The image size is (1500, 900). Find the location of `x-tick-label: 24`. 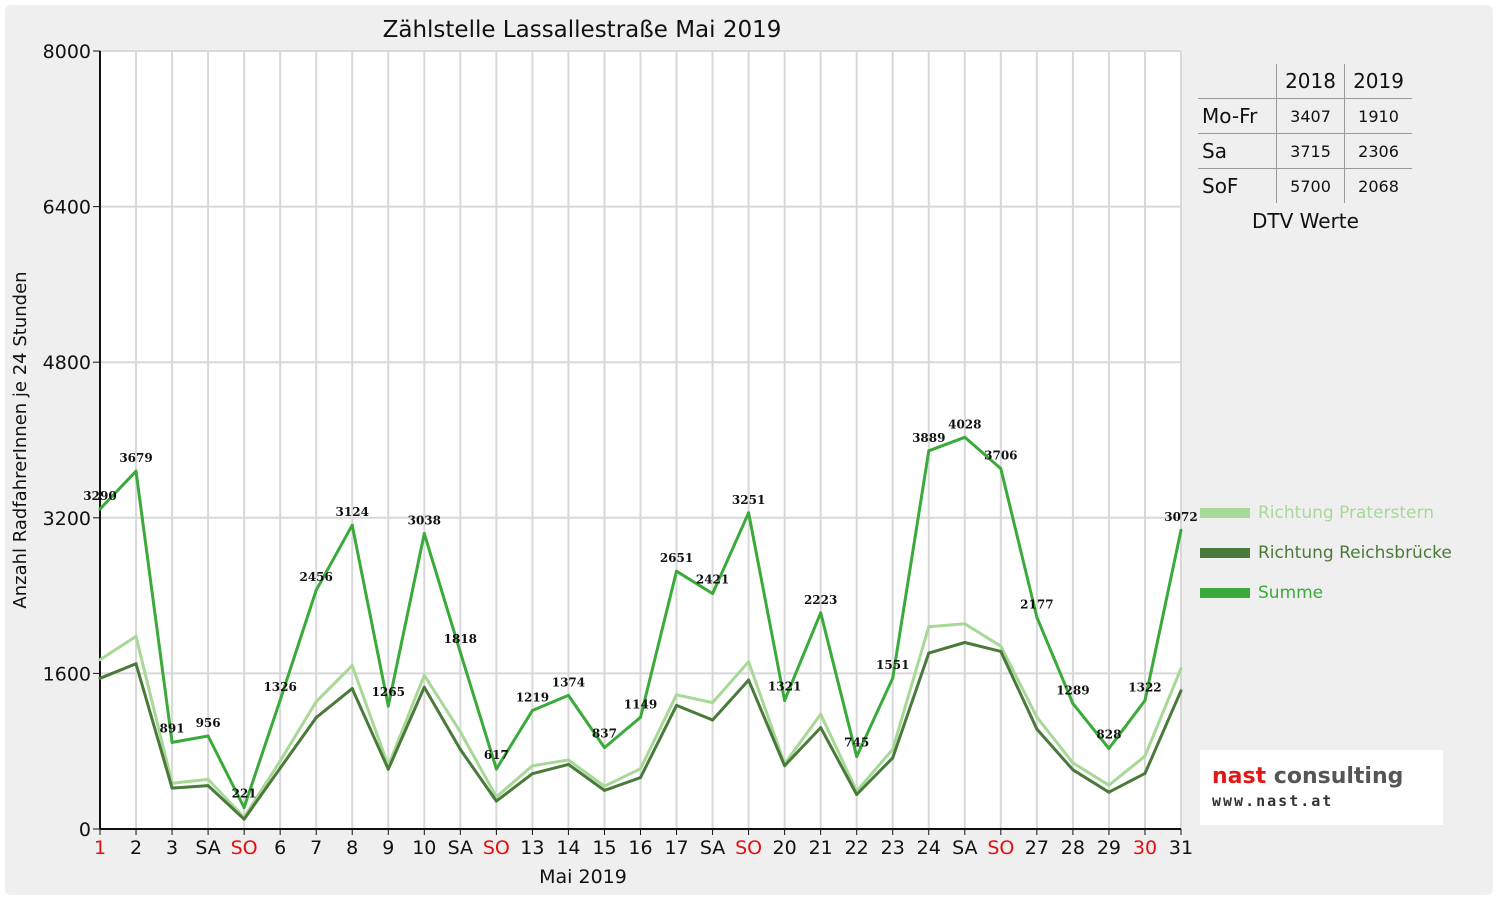

x-tick-label: 24 is located at coordinates (929, 848).